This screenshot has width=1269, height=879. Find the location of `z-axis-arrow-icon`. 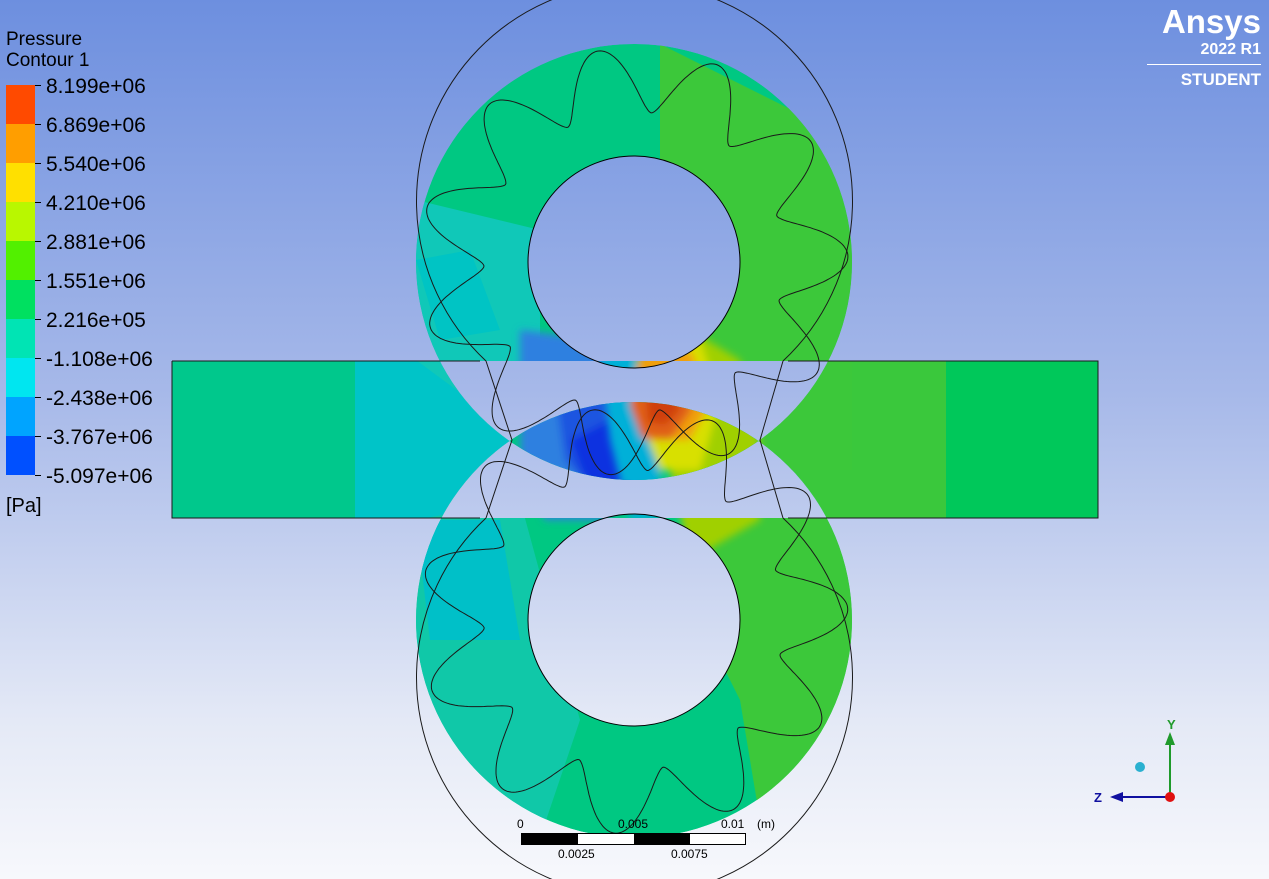

z-axis-arrow-icon is located at coordinates (1116, 797).